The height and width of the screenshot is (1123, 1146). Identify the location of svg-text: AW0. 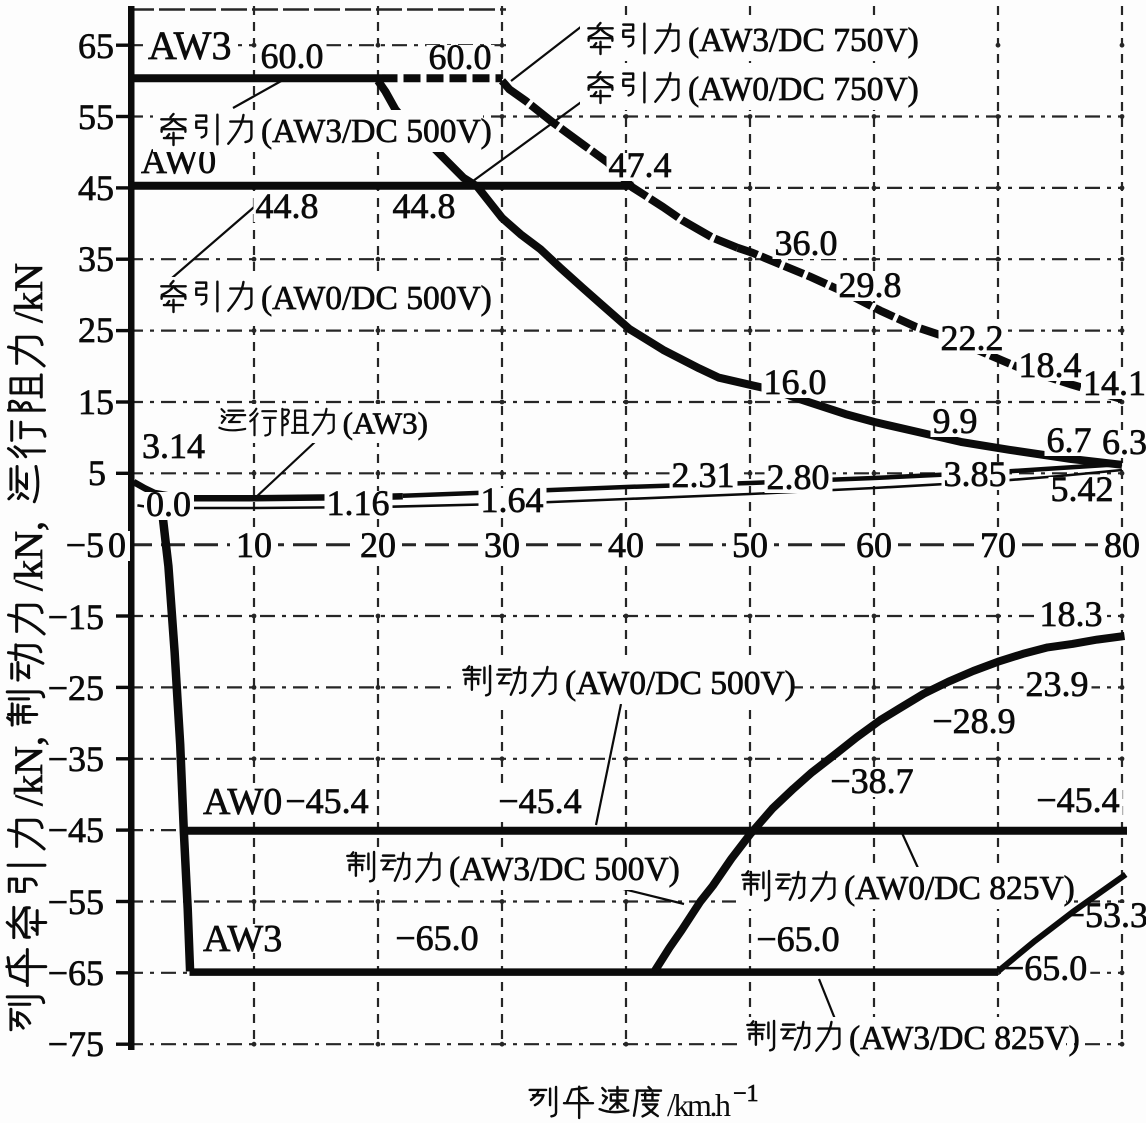
(242, 802).